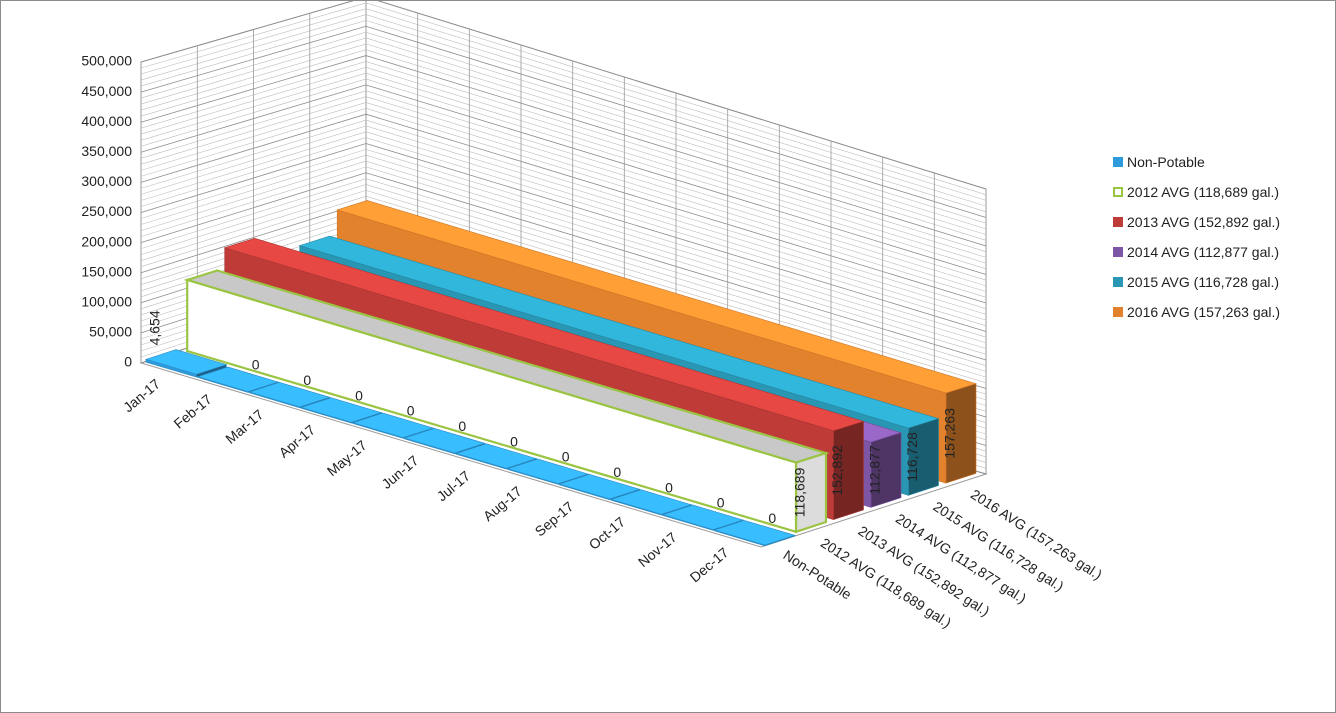 This screenshot has width=1336, height=713. I want to click on y-tick-label: 0, so click(128, 362).